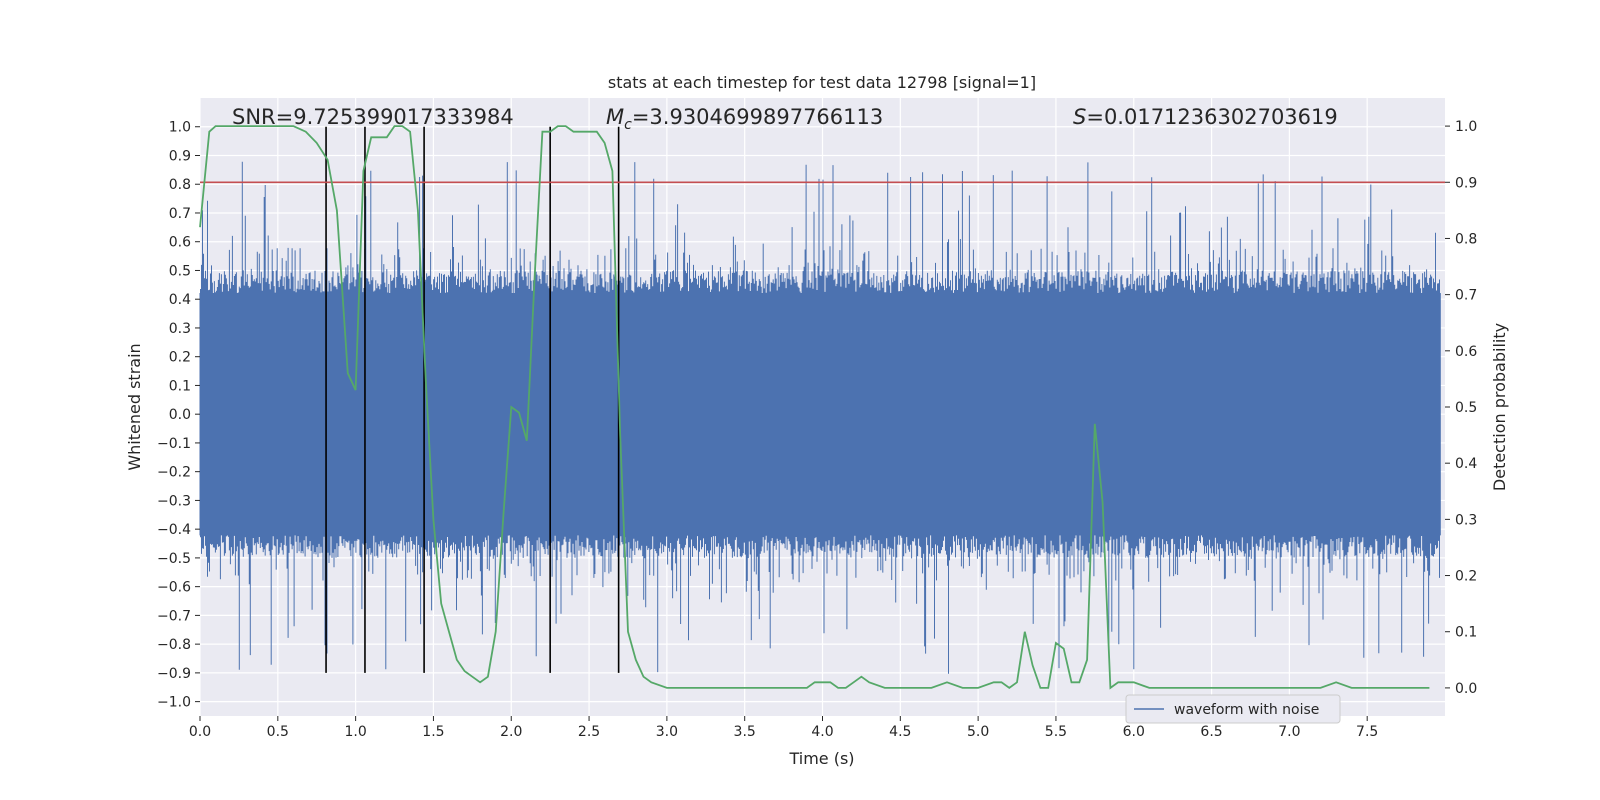 Image resolution: width=1600 pixels, height=800 pixels. I want to click on y2-tick-label-0: 0.0, so click(1466, 689).